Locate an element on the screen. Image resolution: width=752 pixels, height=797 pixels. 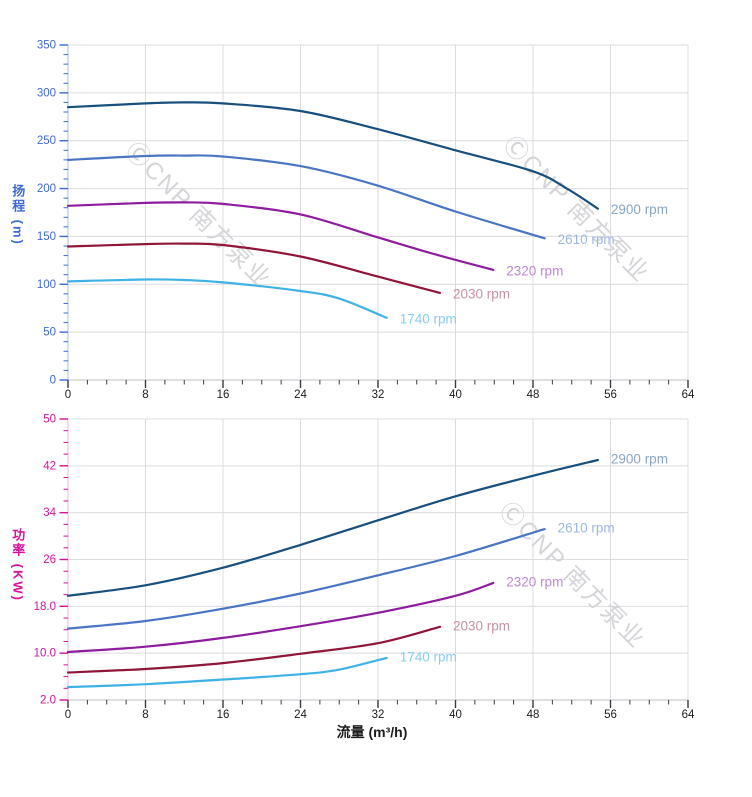
cnp-watermark: ⒸCNP 南方泵业 is located at coordinates (198, 215).